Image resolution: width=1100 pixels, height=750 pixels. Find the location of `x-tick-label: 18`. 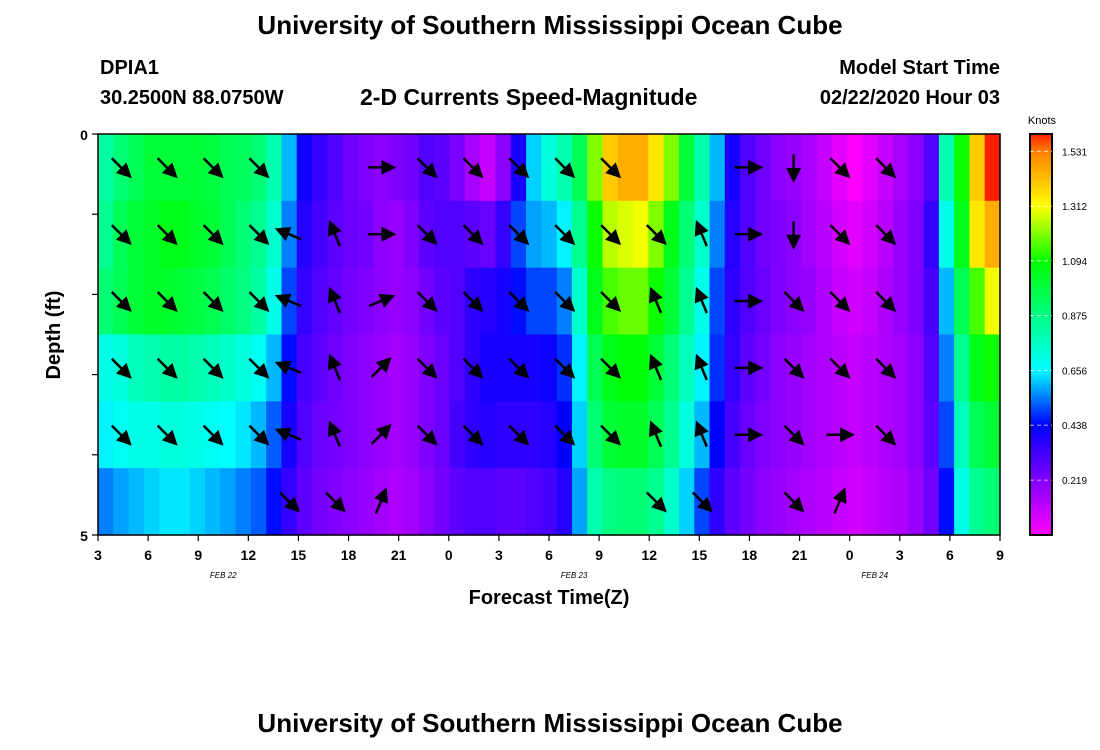

x-tick-label: 18 is located at coordinates (349, 555).